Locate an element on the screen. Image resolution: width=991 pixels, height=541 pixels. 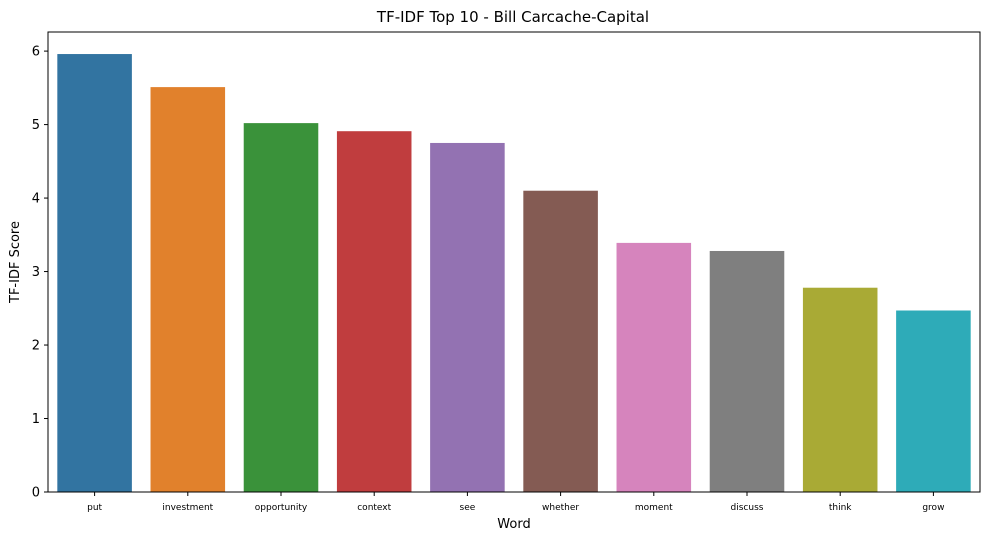
y-tick-label: 3 is located at coordinates (36, 272).